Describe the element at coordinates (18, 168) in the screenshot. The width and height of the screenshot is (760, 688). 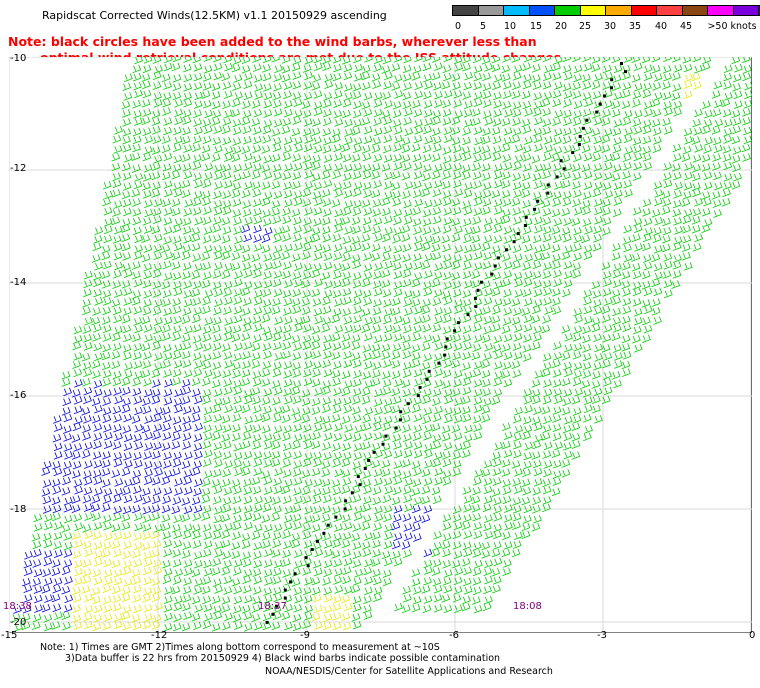
I see `lat-label: -12` at that location.